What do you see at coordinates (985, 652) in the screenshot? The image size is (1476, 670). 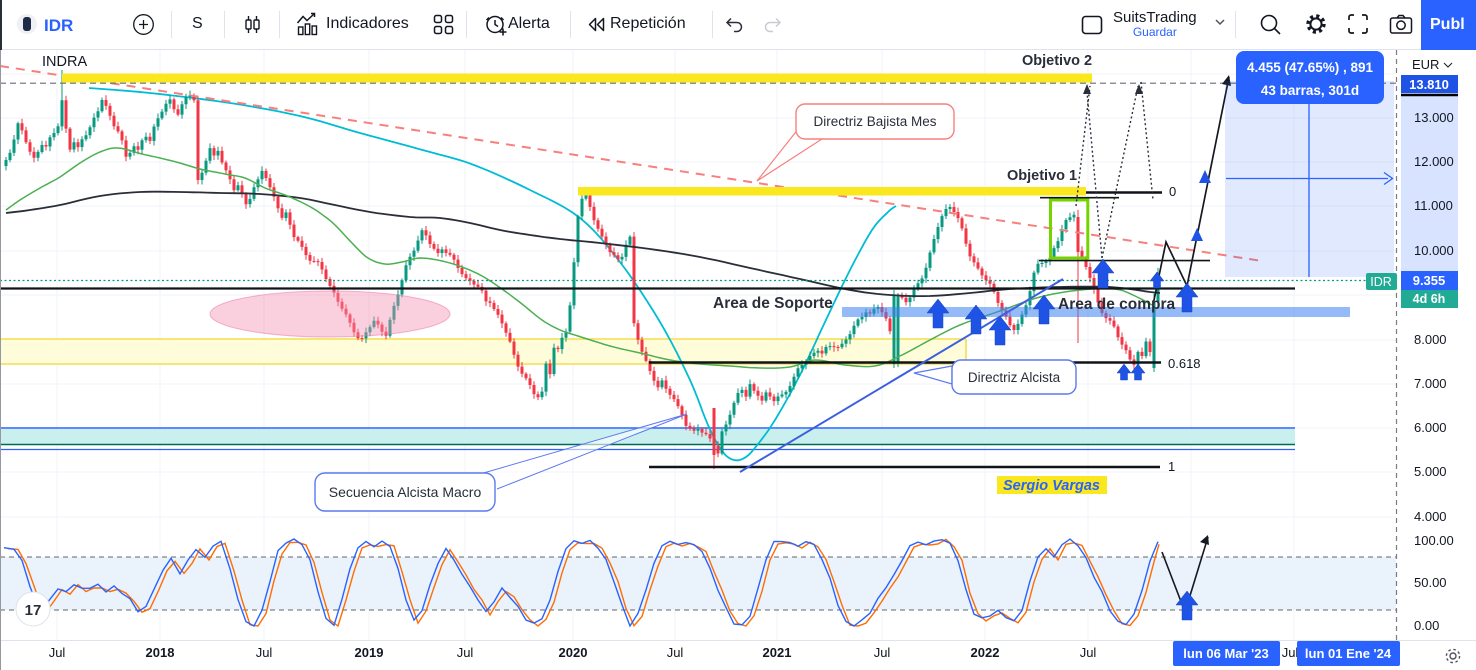 I see `svg-text: 2022` at bounding box center [985, 652].